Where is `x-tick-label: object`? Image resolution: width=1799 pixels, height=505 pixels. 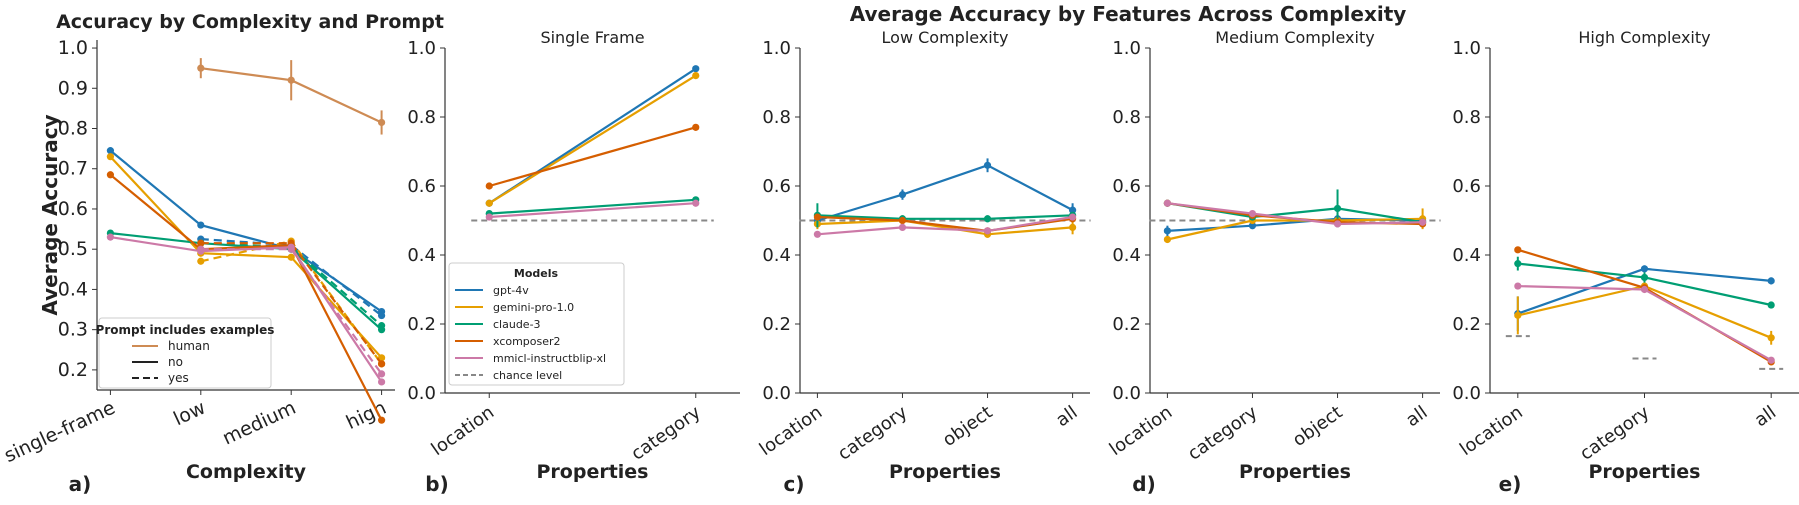 x-tick-label: object is located at coordinates (967, 426).